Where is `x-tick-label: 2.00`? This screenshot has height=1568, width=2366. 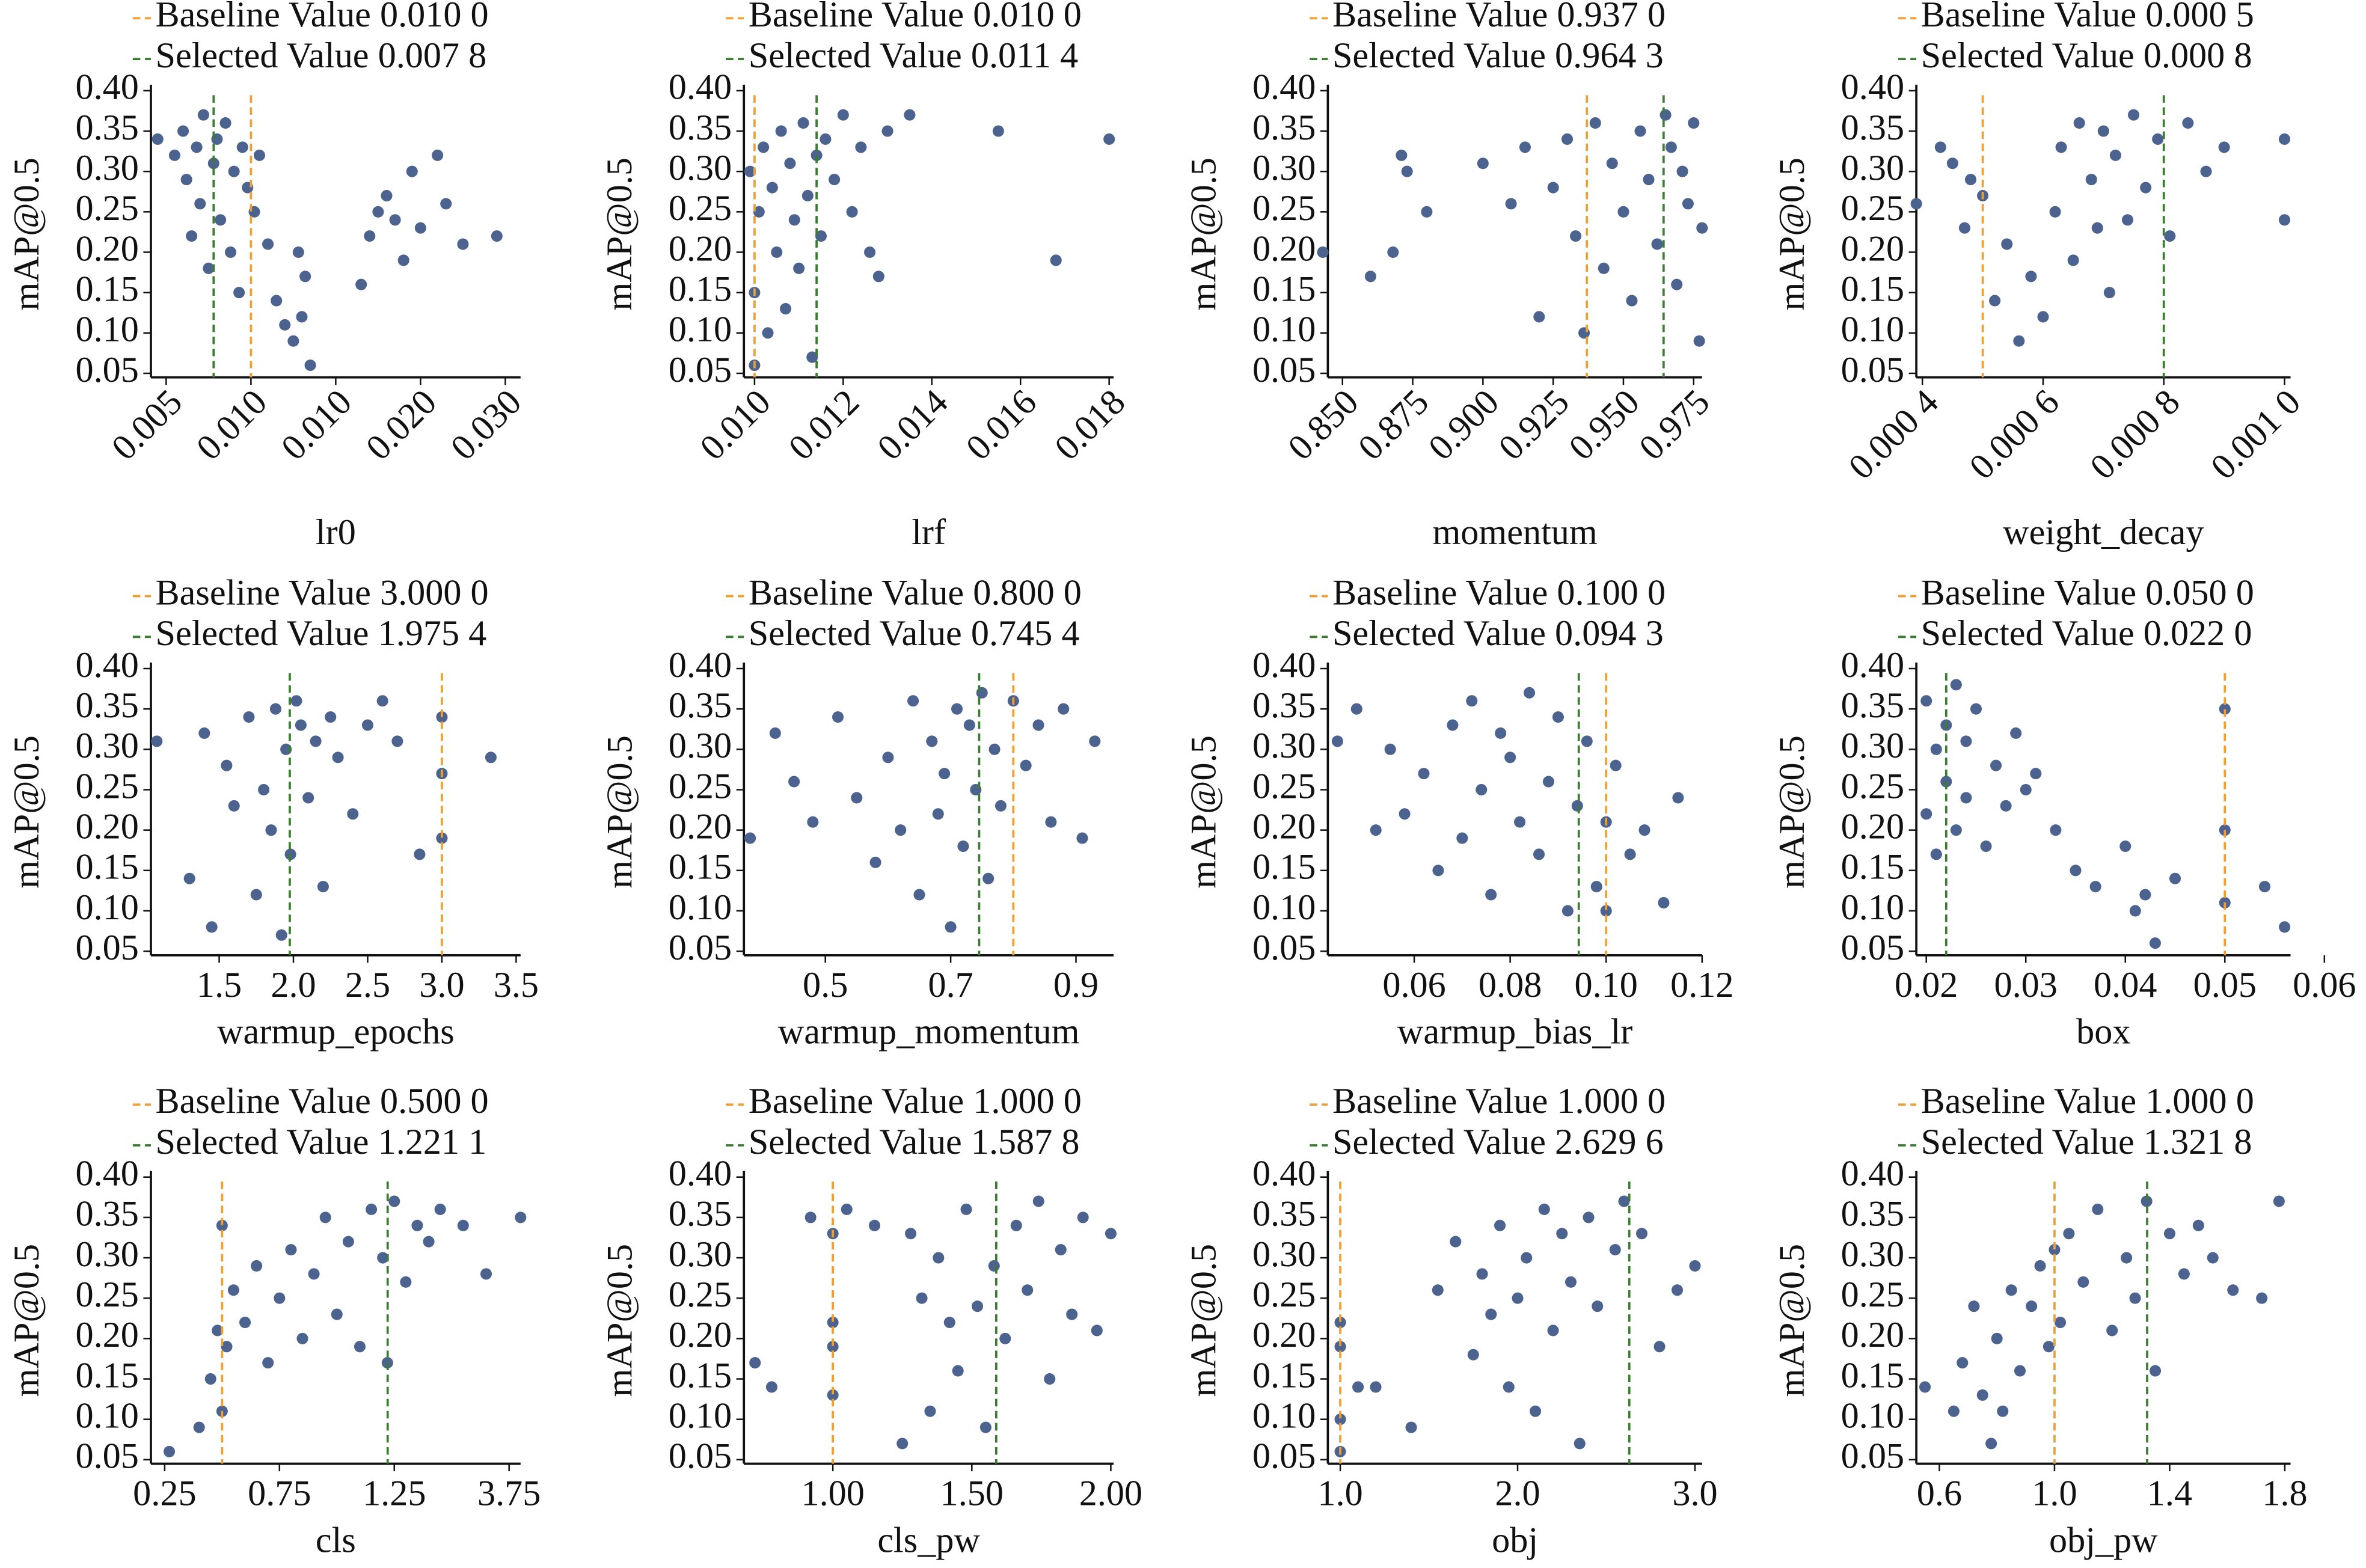 x-tick-label: 2.00 is located at coordinates (1111, 1494).